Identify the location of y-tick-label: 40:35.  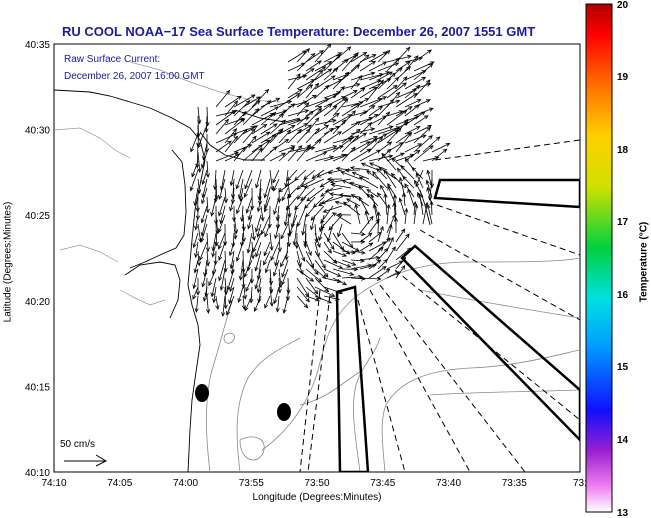
(37, 45).